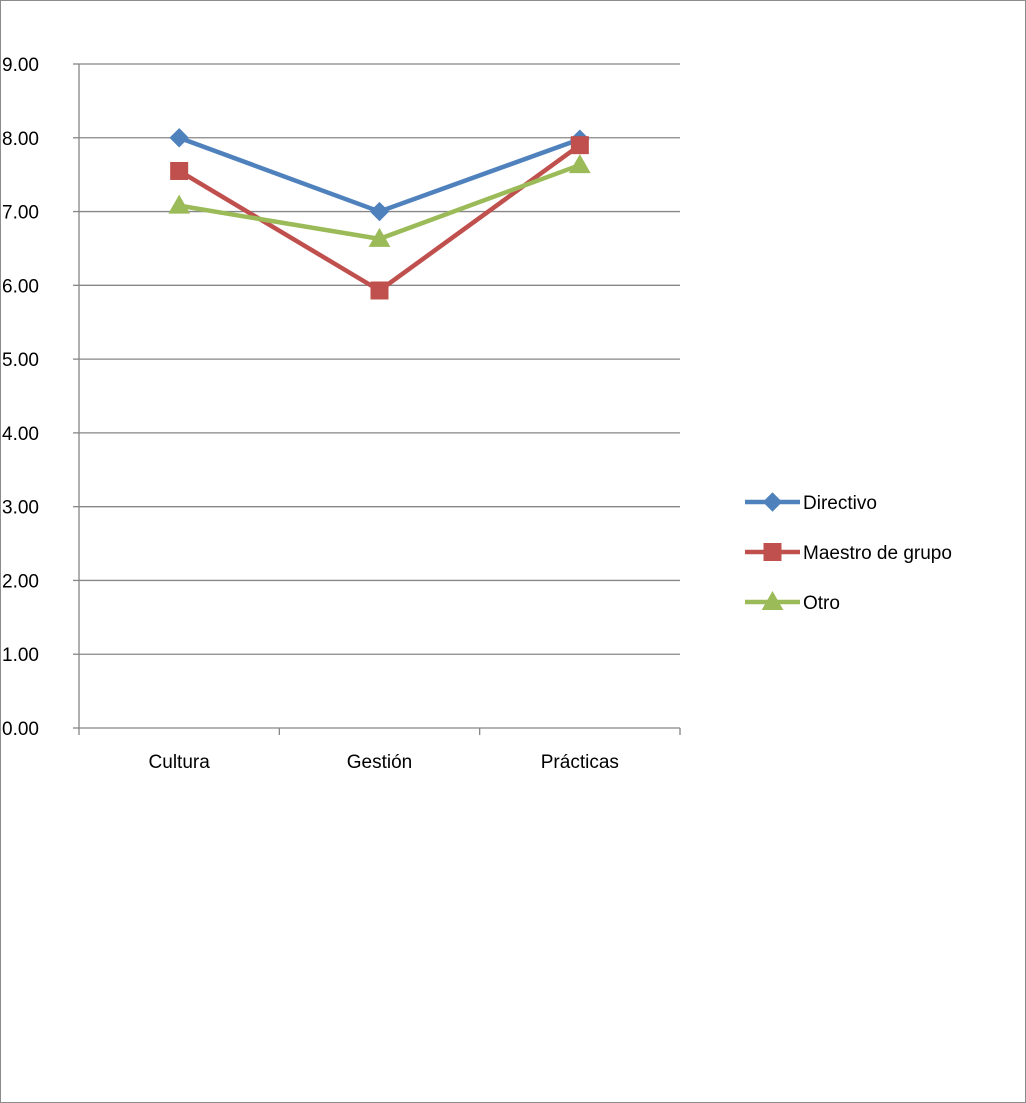 The image size is (1026, 1103). I want to click on x-tick-label: Prácticas, so click(580, 762).